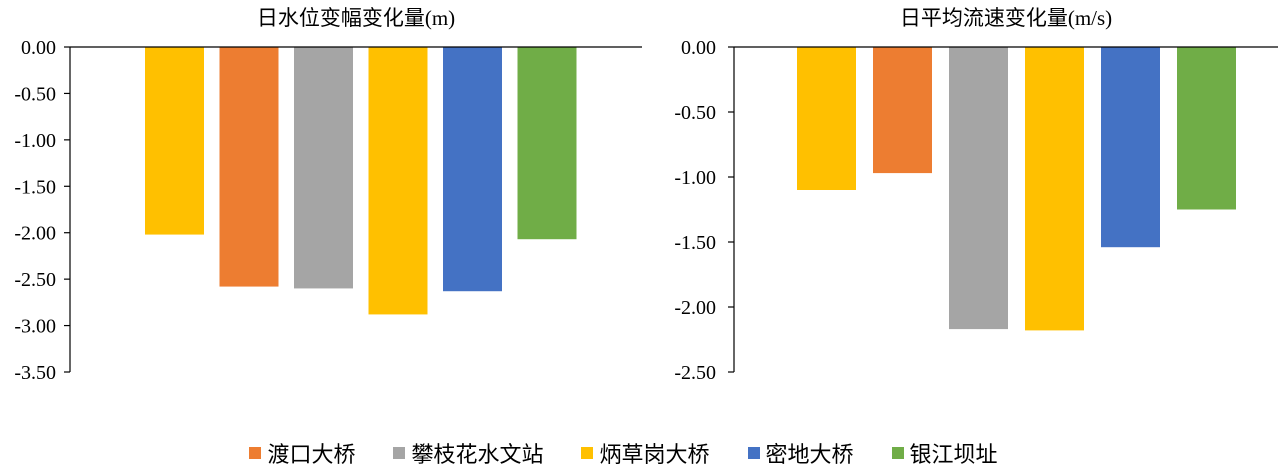 The height and width of the screenshot is (469, 1285). Describe the element at coordinates (695, 308) in the screenshot. I see `flow-velocity-y-tick-label-4: -2.00` at that location.